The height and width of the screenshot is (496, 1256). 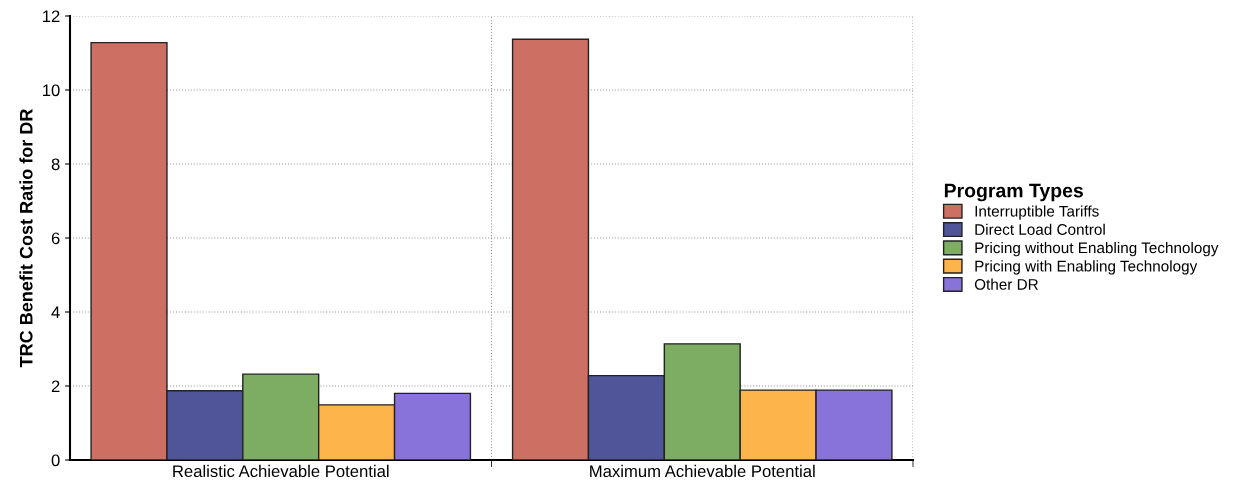 What do you see at coordinates (1086, 267) in the screenshot?
I see `legend-label: Pricing with Enabling Technology` at bounding box center [1086, 267].